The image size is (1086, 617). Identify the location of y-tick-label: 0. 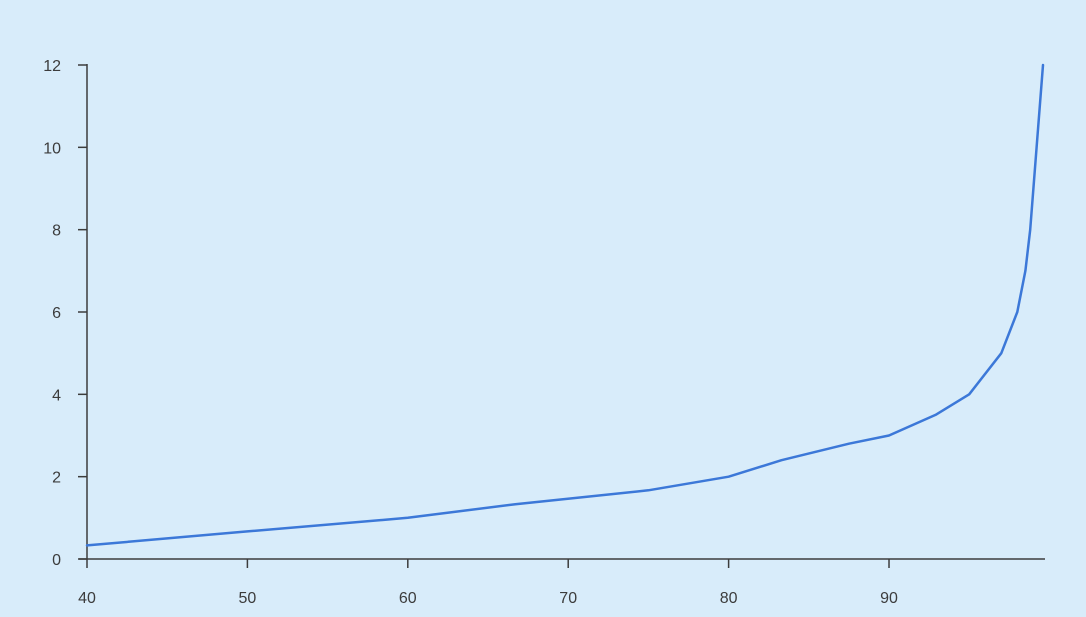
(56, 560).